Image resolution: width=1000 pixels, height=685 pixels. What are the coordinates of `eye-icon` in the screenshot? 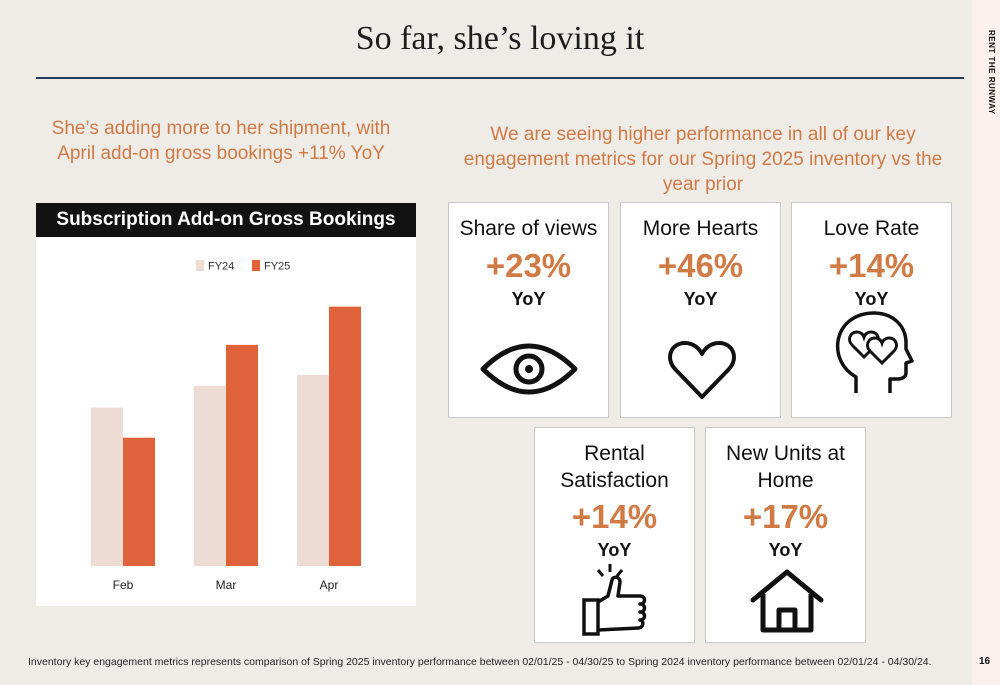 It's located at (529, 369).